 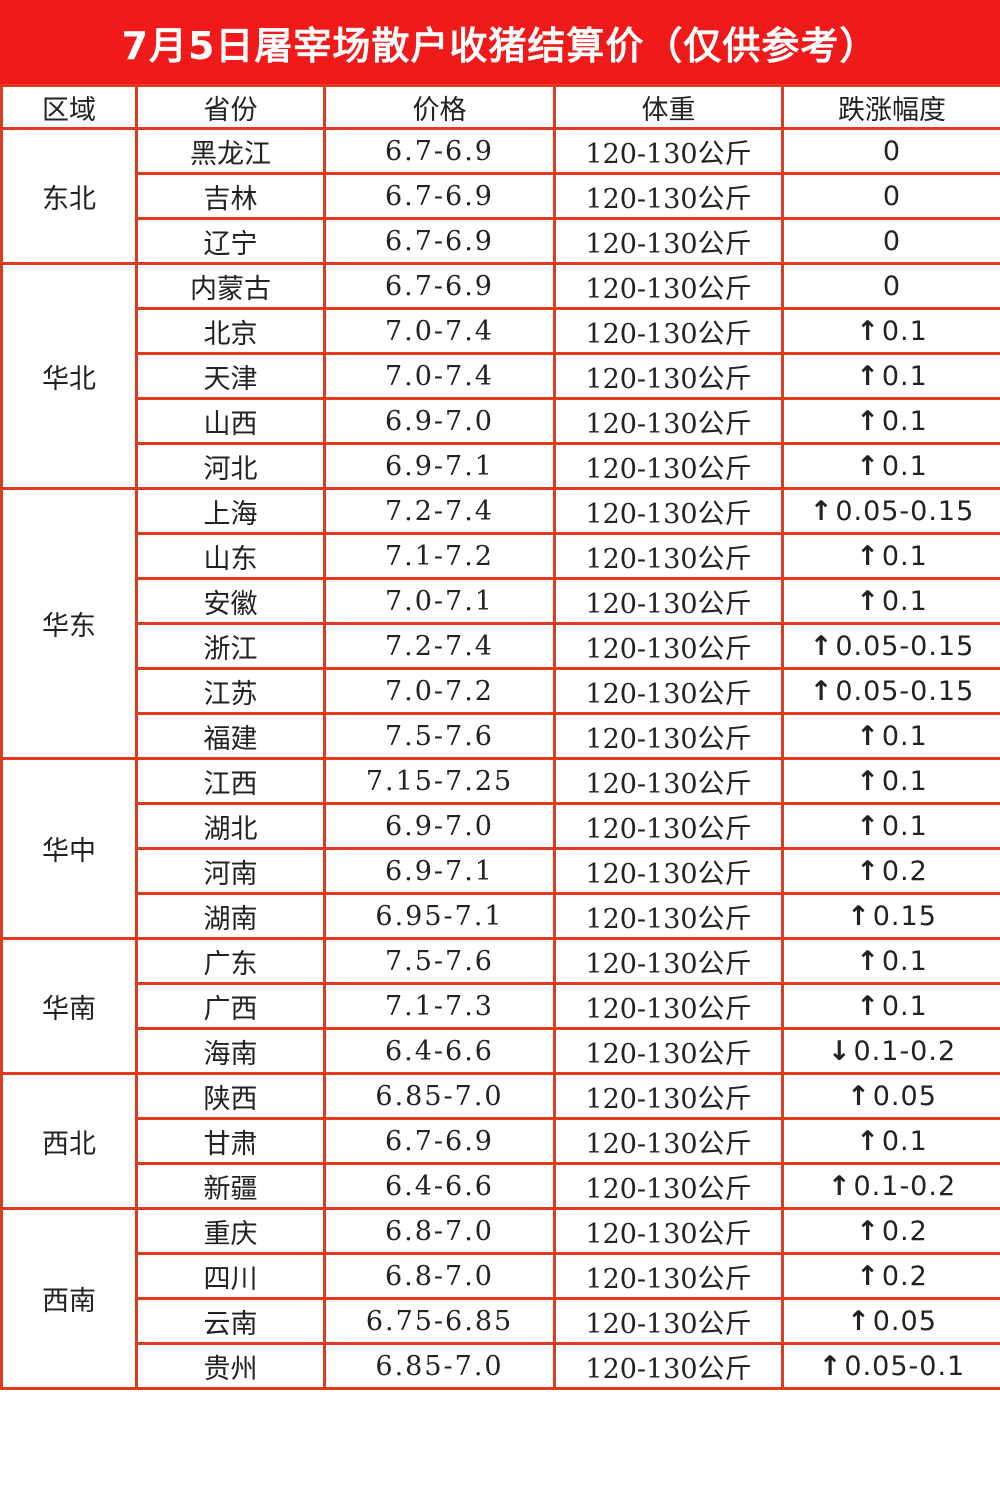 What do you see at coordinates (904, 1321) in the screenshot?
I see `change-value: 0.05` at bounding box center [904, 1321].